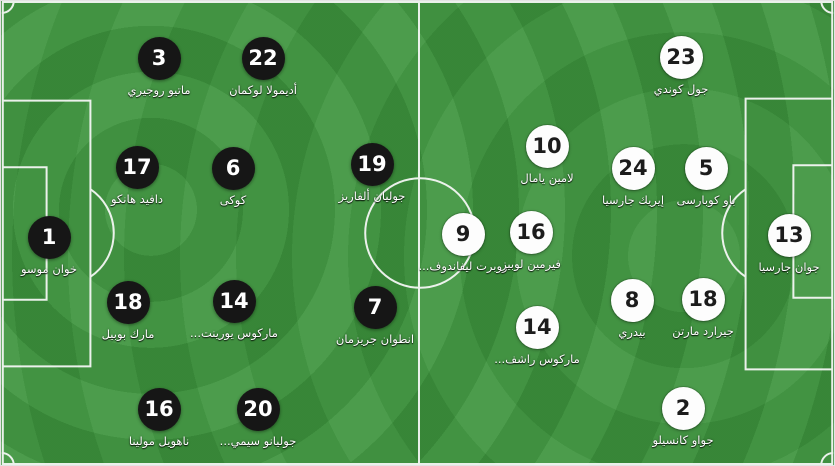 The height and width of the screenshot is (466, 835). What do you see at coordinates (531, 264) in the screenshot?
I see `player-name: فيرمين لوبيز` at bounding box center [531, 264].